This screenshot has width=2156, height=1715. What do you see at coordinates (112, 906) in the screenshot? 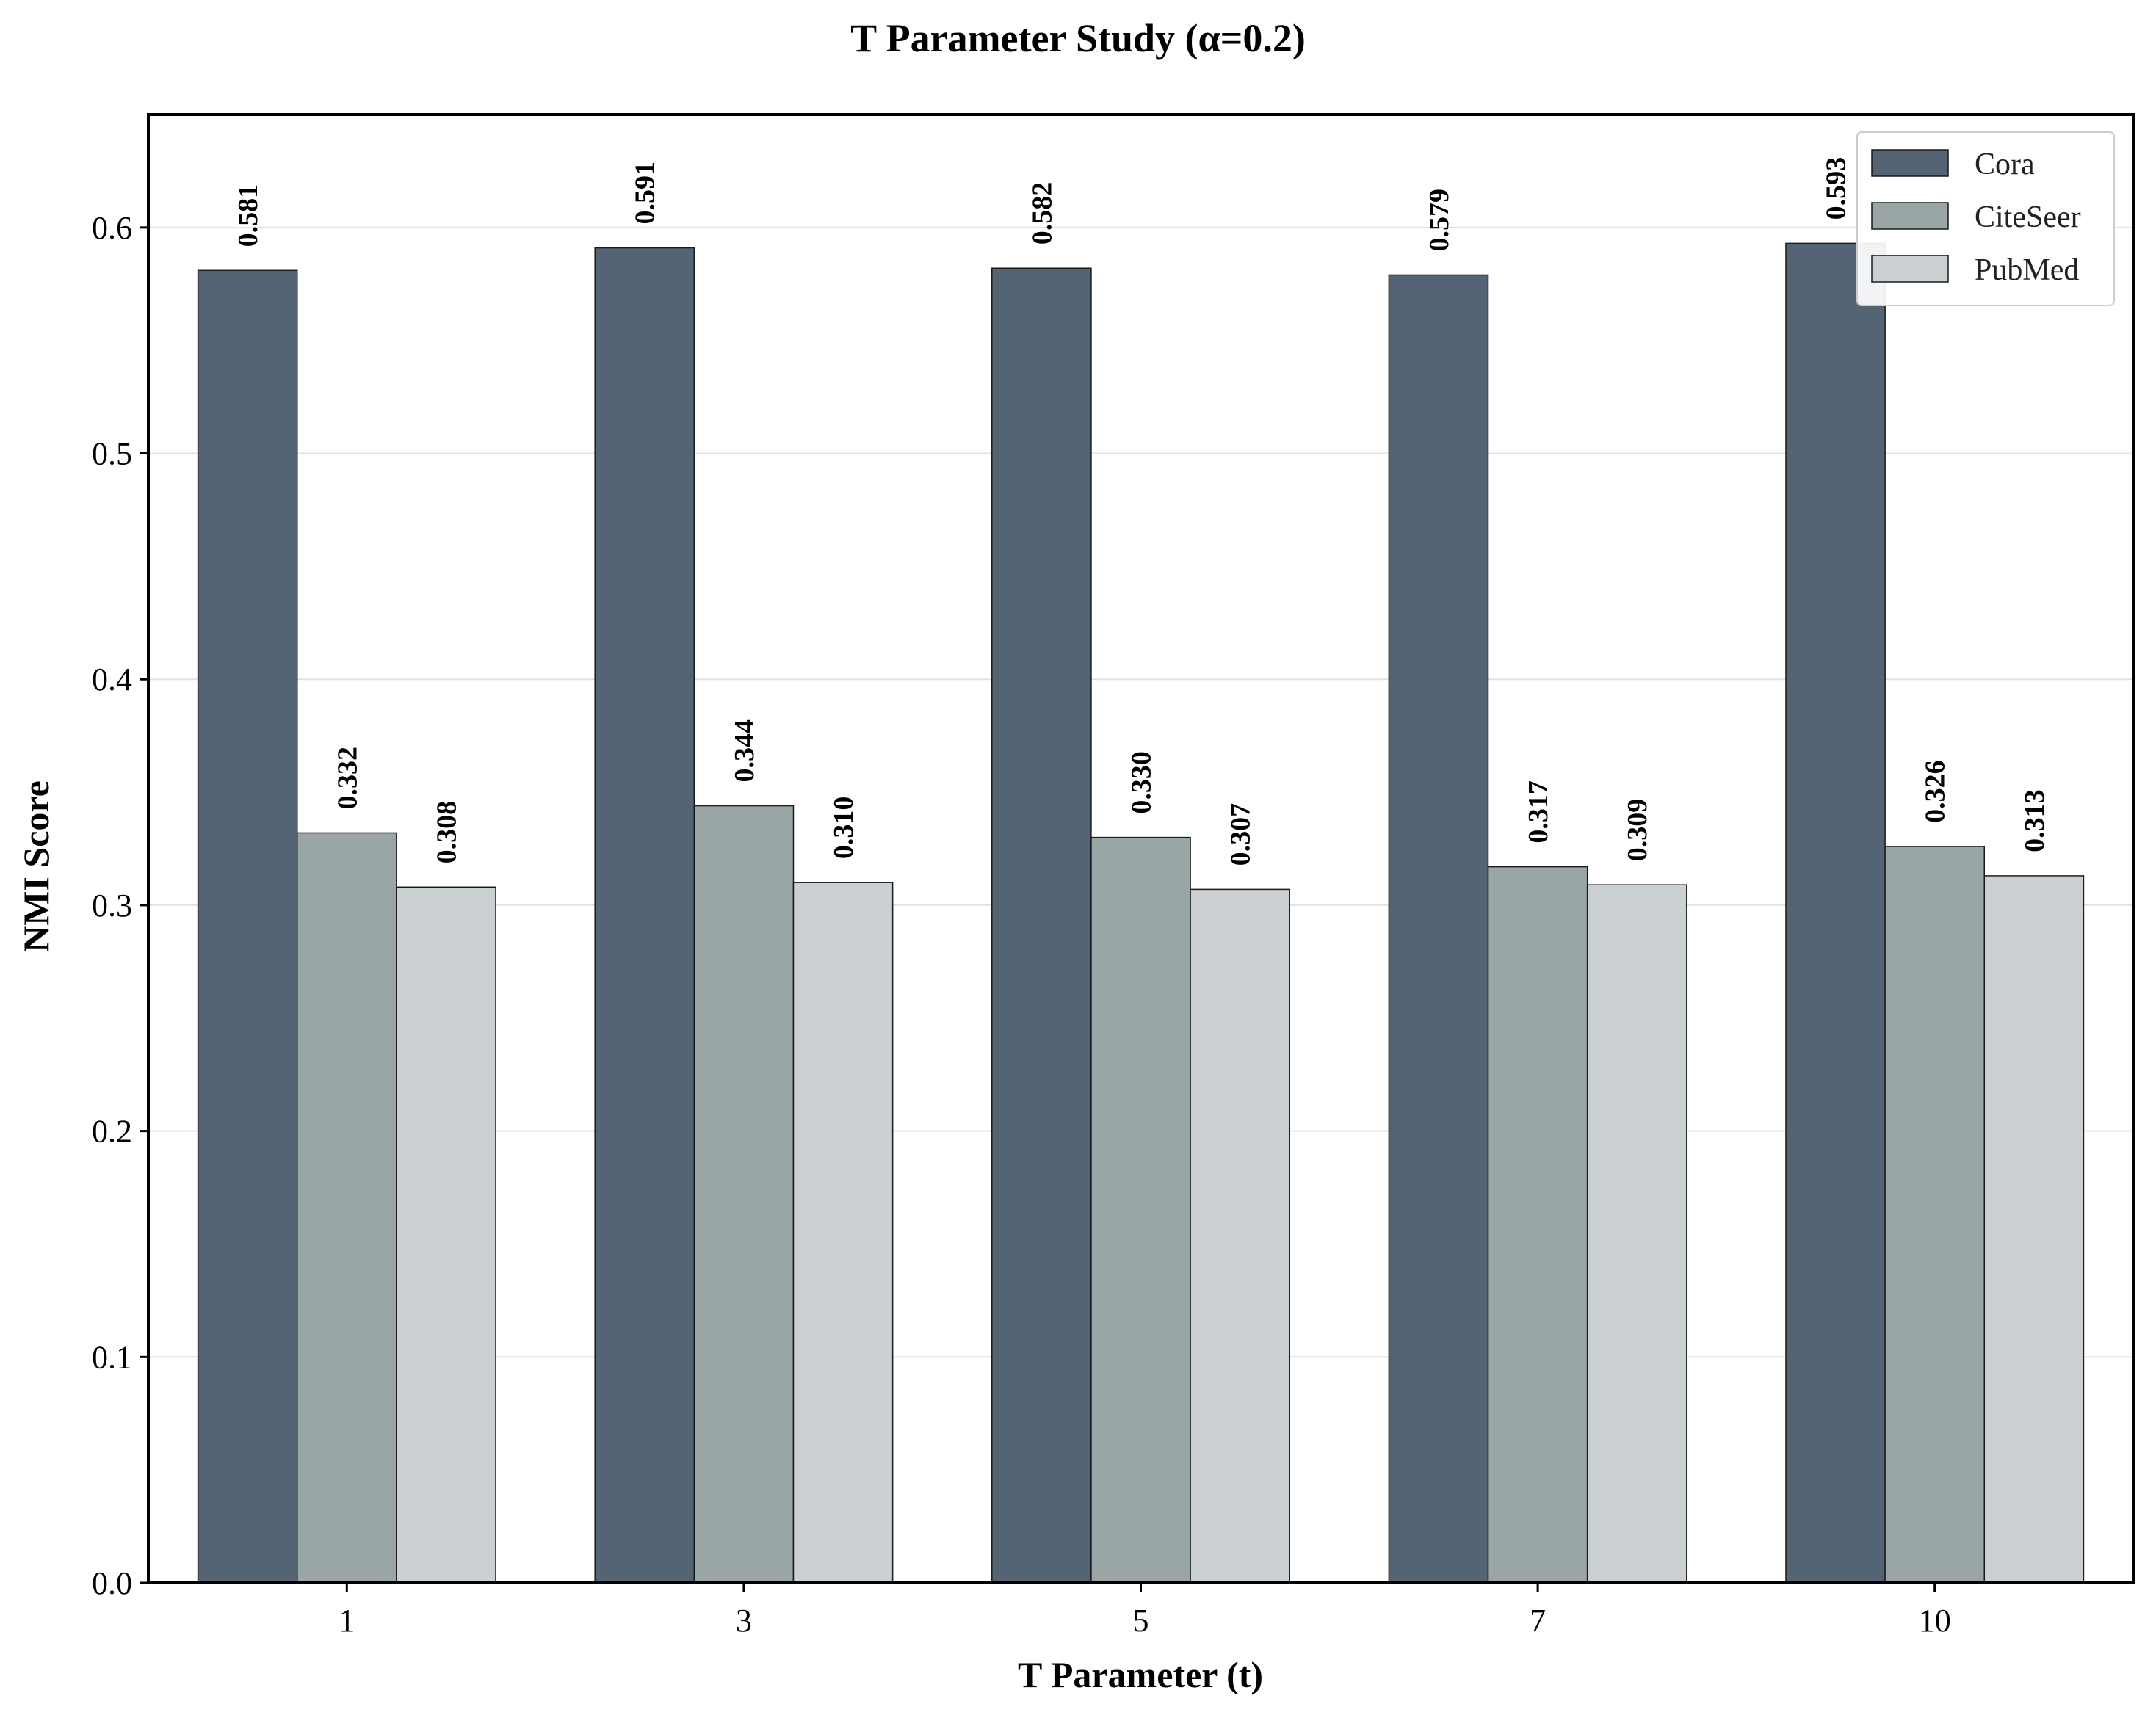
I see `y-tick-label: 0.3` at bounding box center [112, 906].